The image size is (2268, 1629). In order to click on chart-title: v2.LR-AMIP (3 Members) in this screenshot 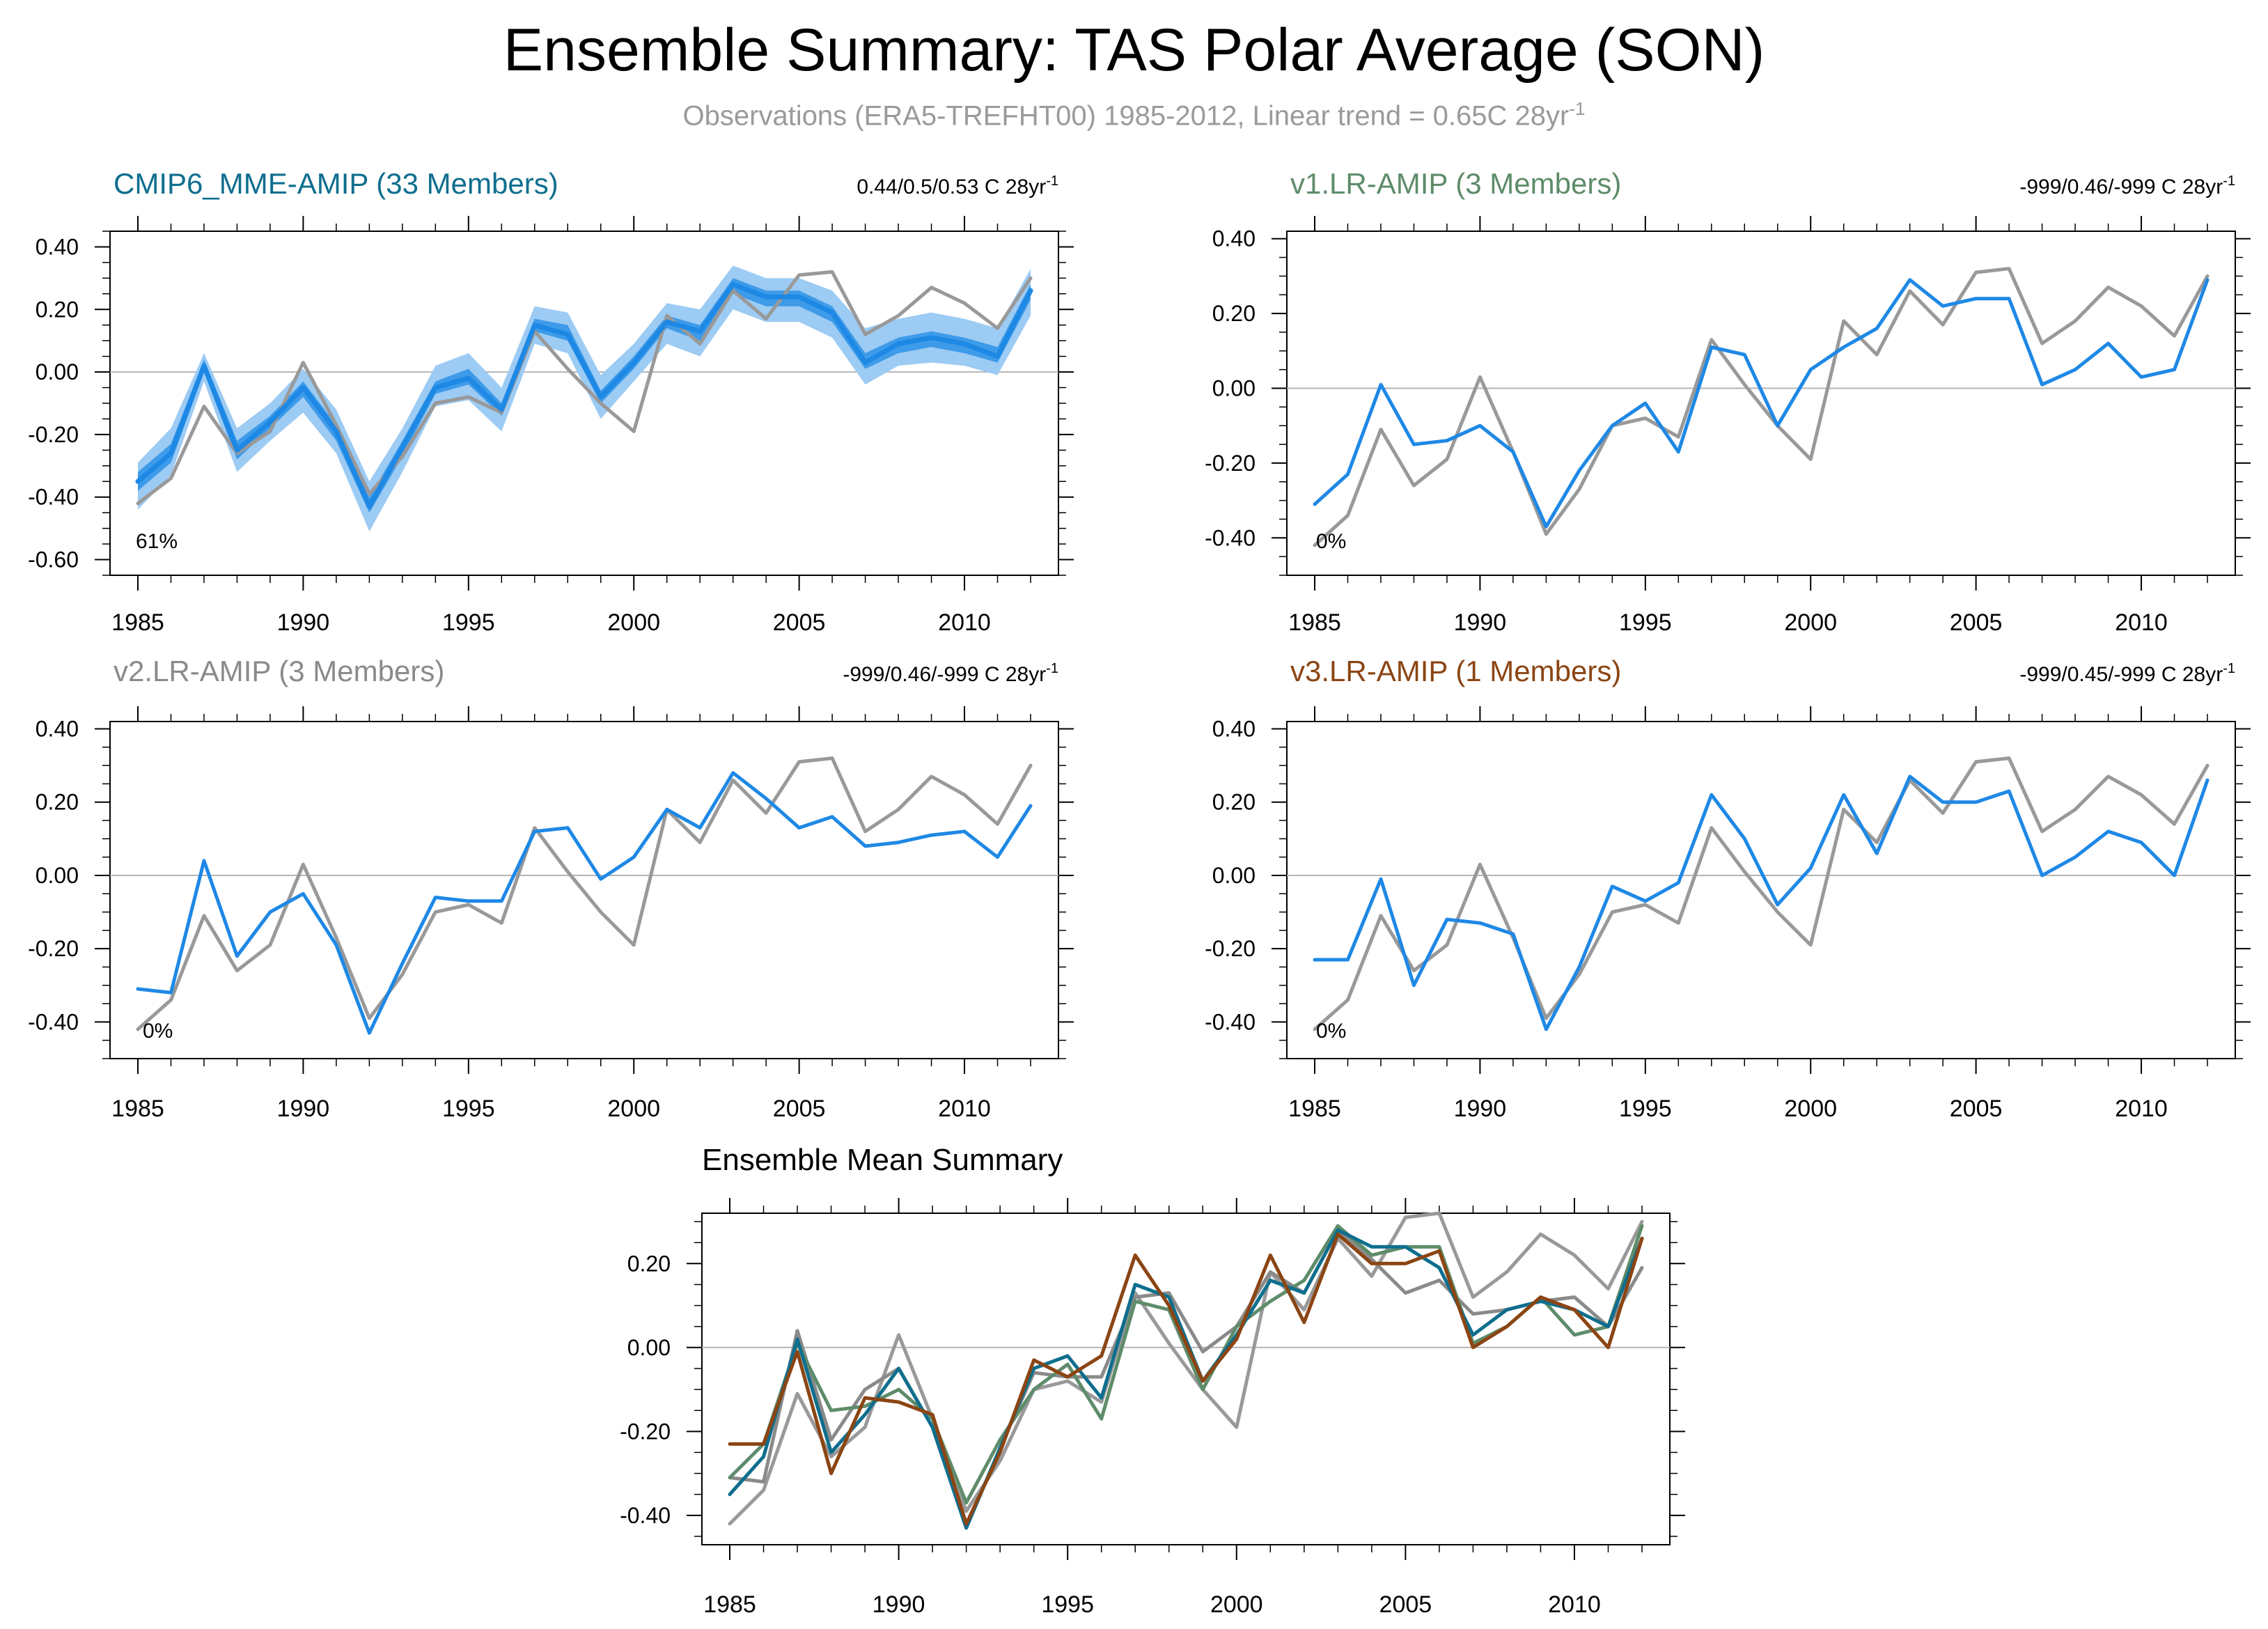, I will do `click(279, 671)`.